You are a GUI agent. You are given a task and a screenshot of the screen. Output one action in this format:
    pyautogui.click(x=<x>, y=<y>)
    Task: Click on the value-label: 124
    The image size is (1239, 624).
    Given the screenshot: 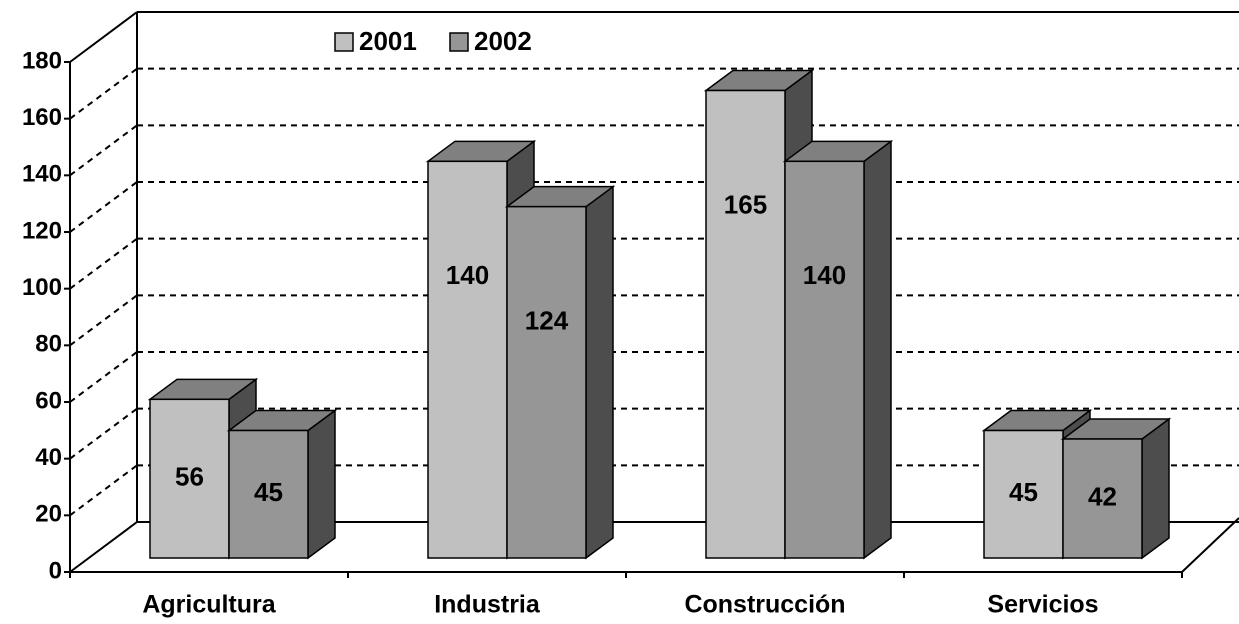 What is the action you would take?
    pyautogui.click(x=547, y=321)
    